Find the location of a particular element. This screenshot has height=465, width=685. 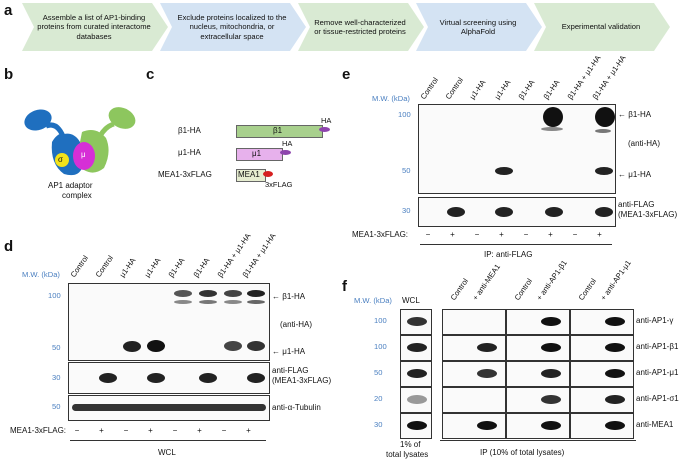

panel-label-b: b is located at coordinates (9, 74).